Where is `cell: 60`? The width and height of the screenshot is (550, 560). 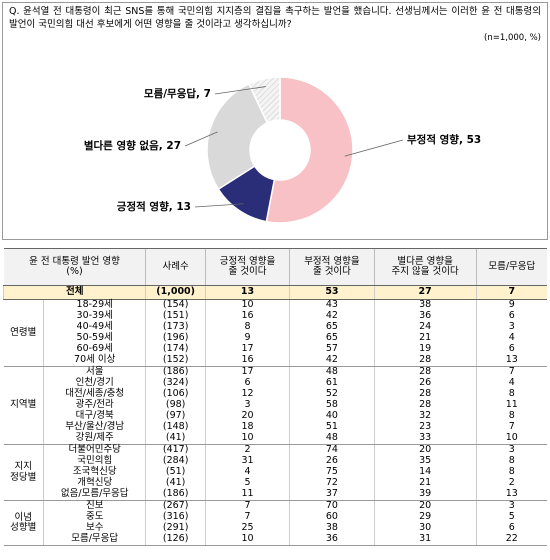
cell: 60 is located at coordinates (332, 517).